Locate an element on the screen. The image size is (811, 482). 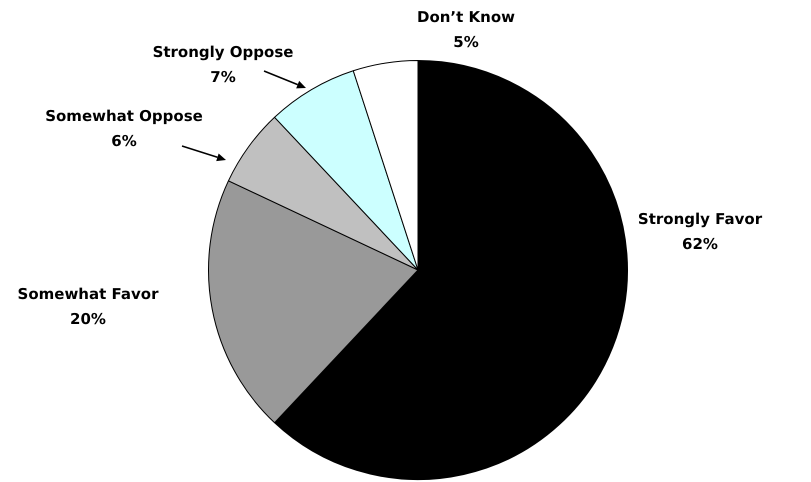
slice-label: Don’t Know is located at coordinates (466, 17).